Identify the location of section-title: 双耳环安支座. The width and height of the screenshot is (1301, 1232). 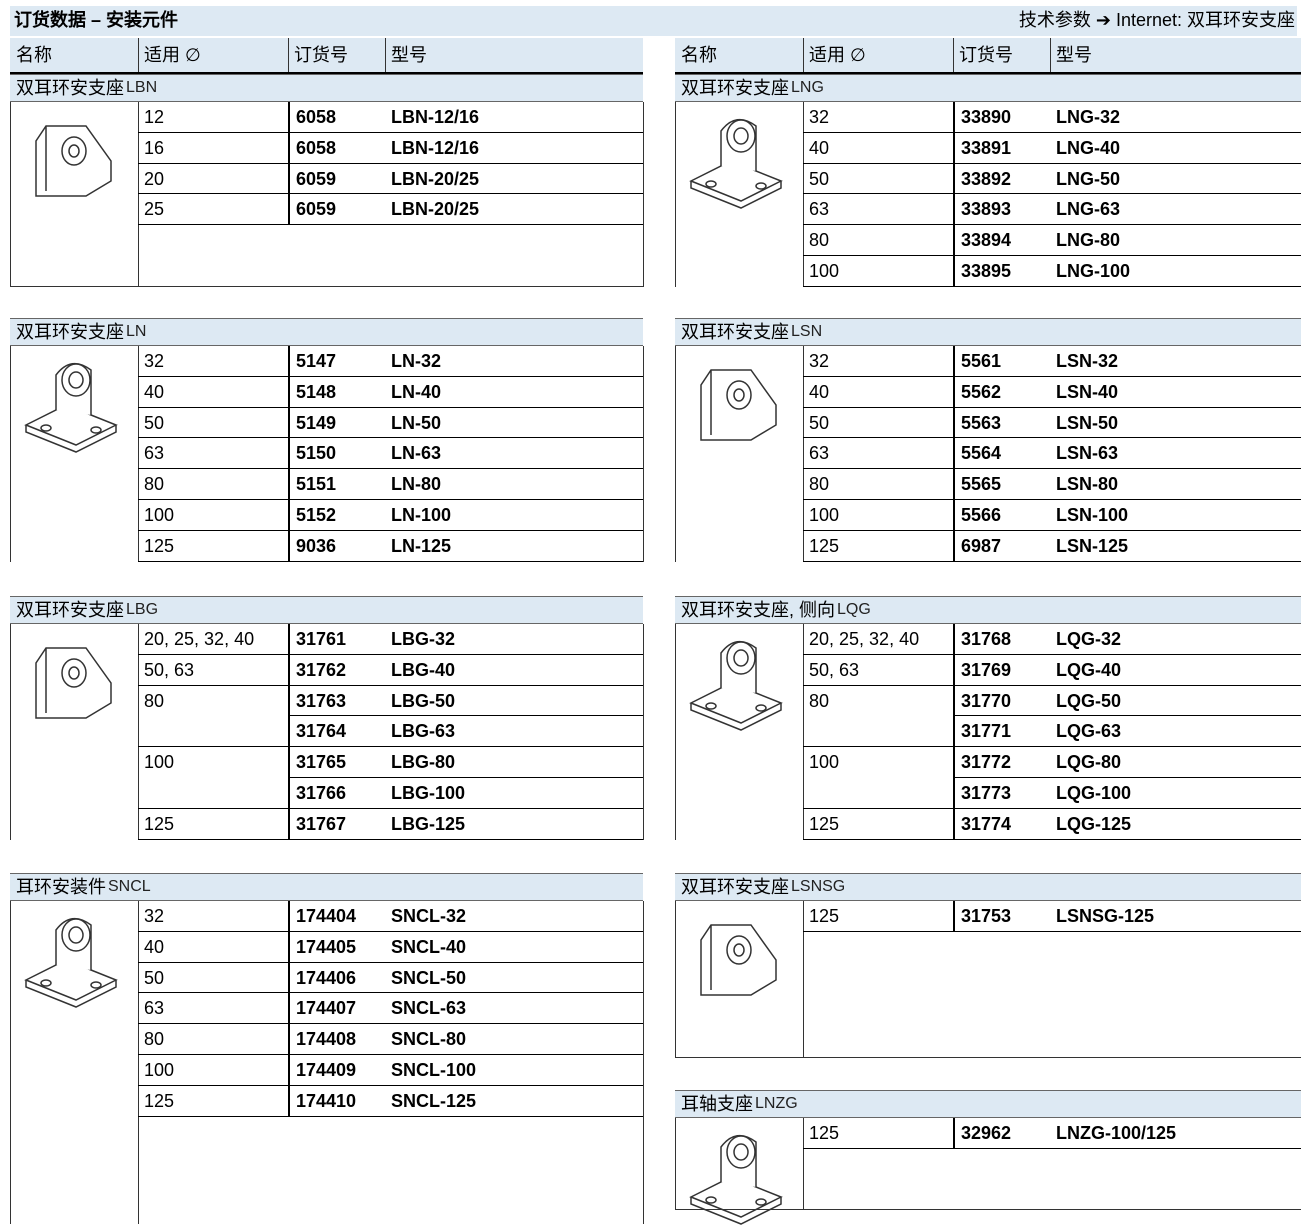
(70, 88).